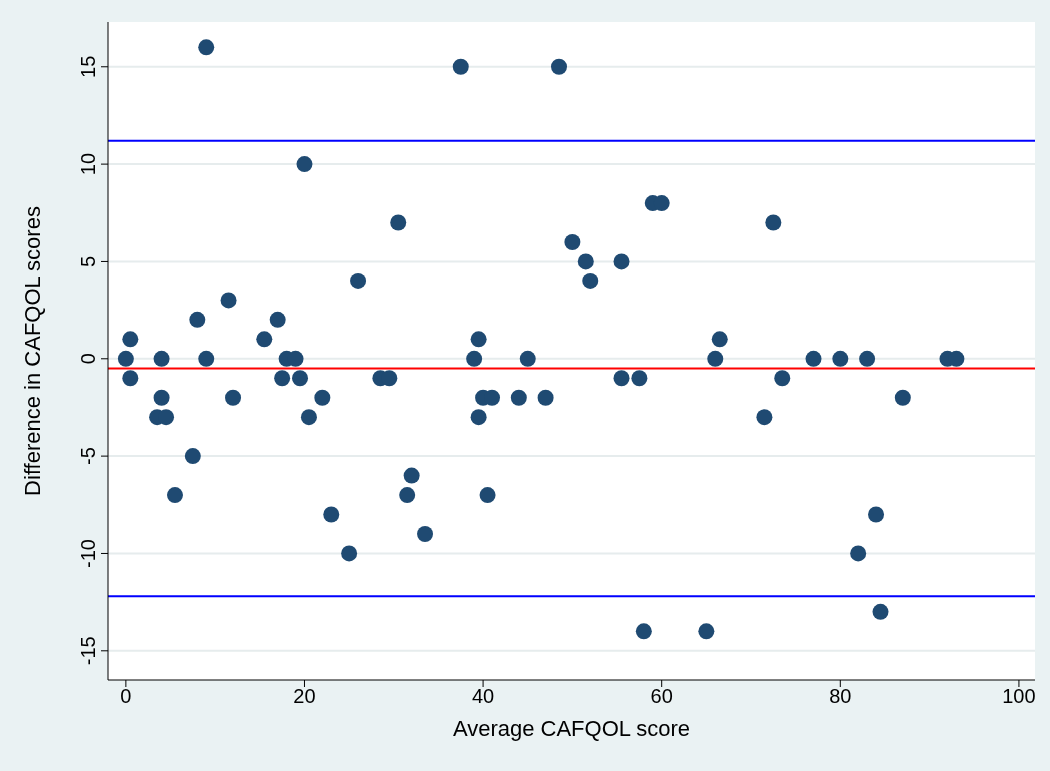 Image resolution: width=1050 pixels, height=771 pixels. I want to click on y-tick-label: 15, so click(88, 66).